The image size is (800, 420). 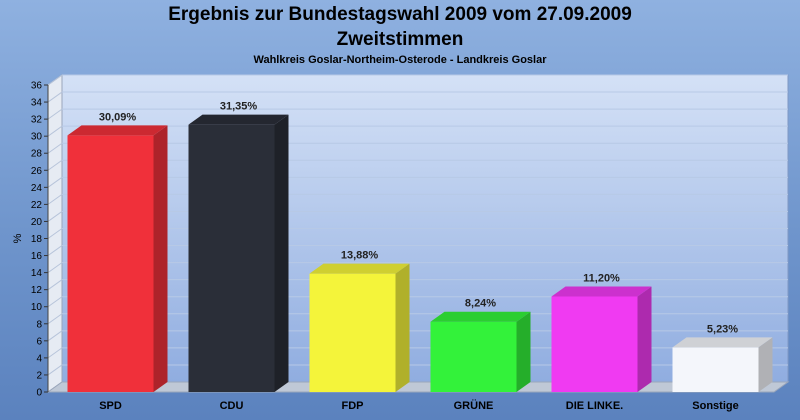 What do you see at coordinates (37, 120) in the screenshot?
I see `y-tick-label: 32` at bounding box center [37, 120].